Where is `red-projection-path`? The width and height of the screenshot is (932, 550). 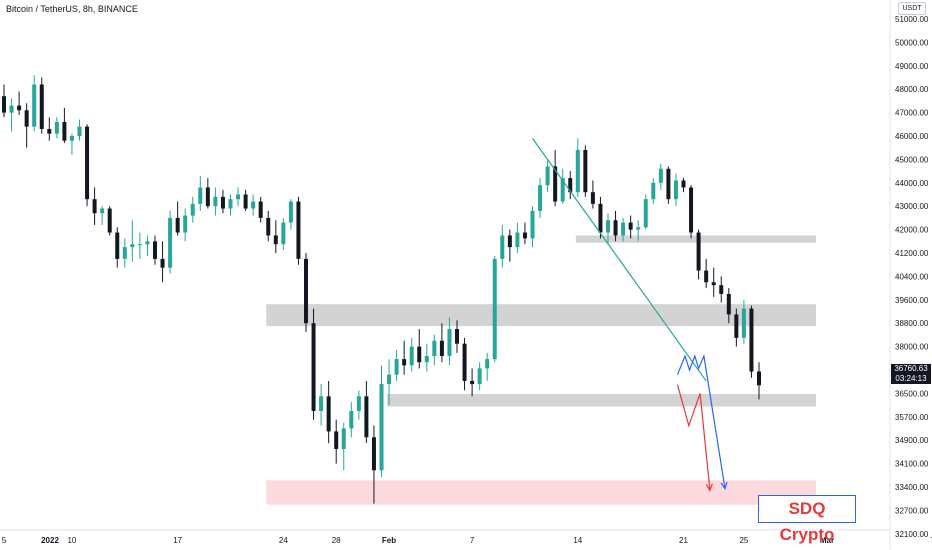
red-projection-path is located at coordinates (693, 437).